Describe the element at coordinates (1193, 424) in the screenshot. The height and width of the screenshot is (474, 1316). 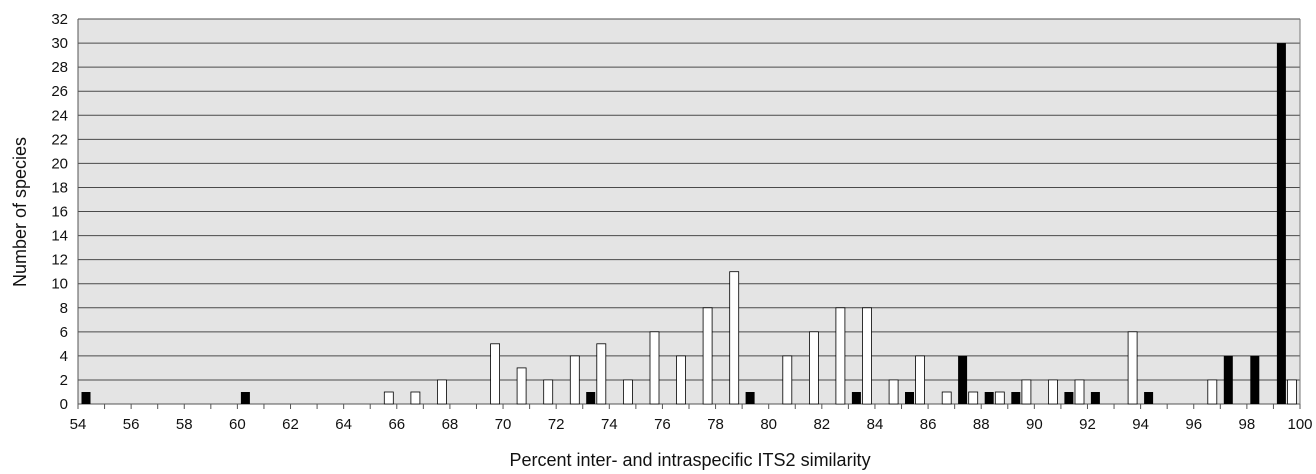
I see `x-tick-label: 96` at that location.